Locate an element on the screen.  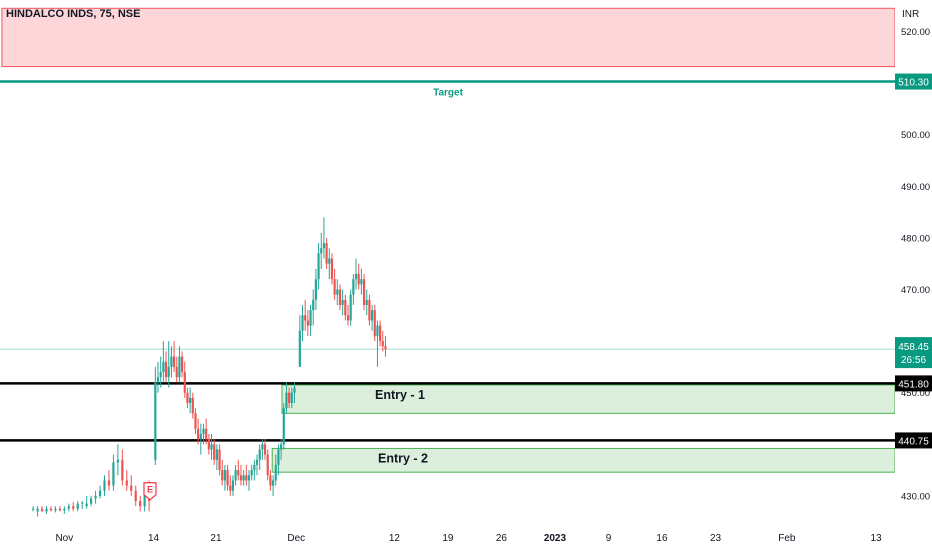
time-axis is located at coordinates (466, 536).